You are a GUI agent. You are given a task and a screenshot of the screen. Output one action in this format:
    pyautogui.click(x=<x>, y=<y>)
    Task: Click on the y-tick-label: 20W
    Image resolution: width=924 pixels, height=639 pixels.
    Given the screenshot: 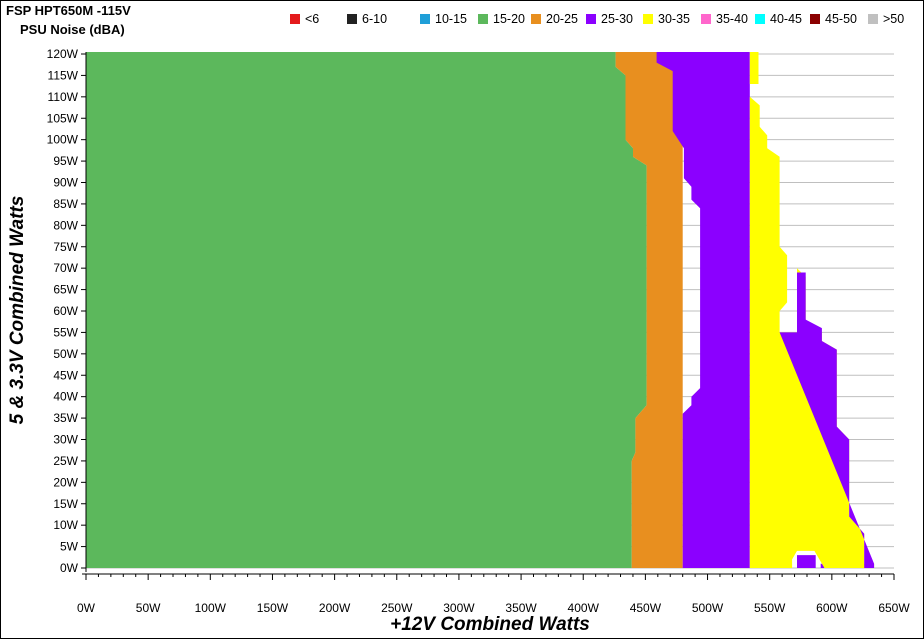 What is the action you would take?
    pyautogui.click(x=65, y=482)
    